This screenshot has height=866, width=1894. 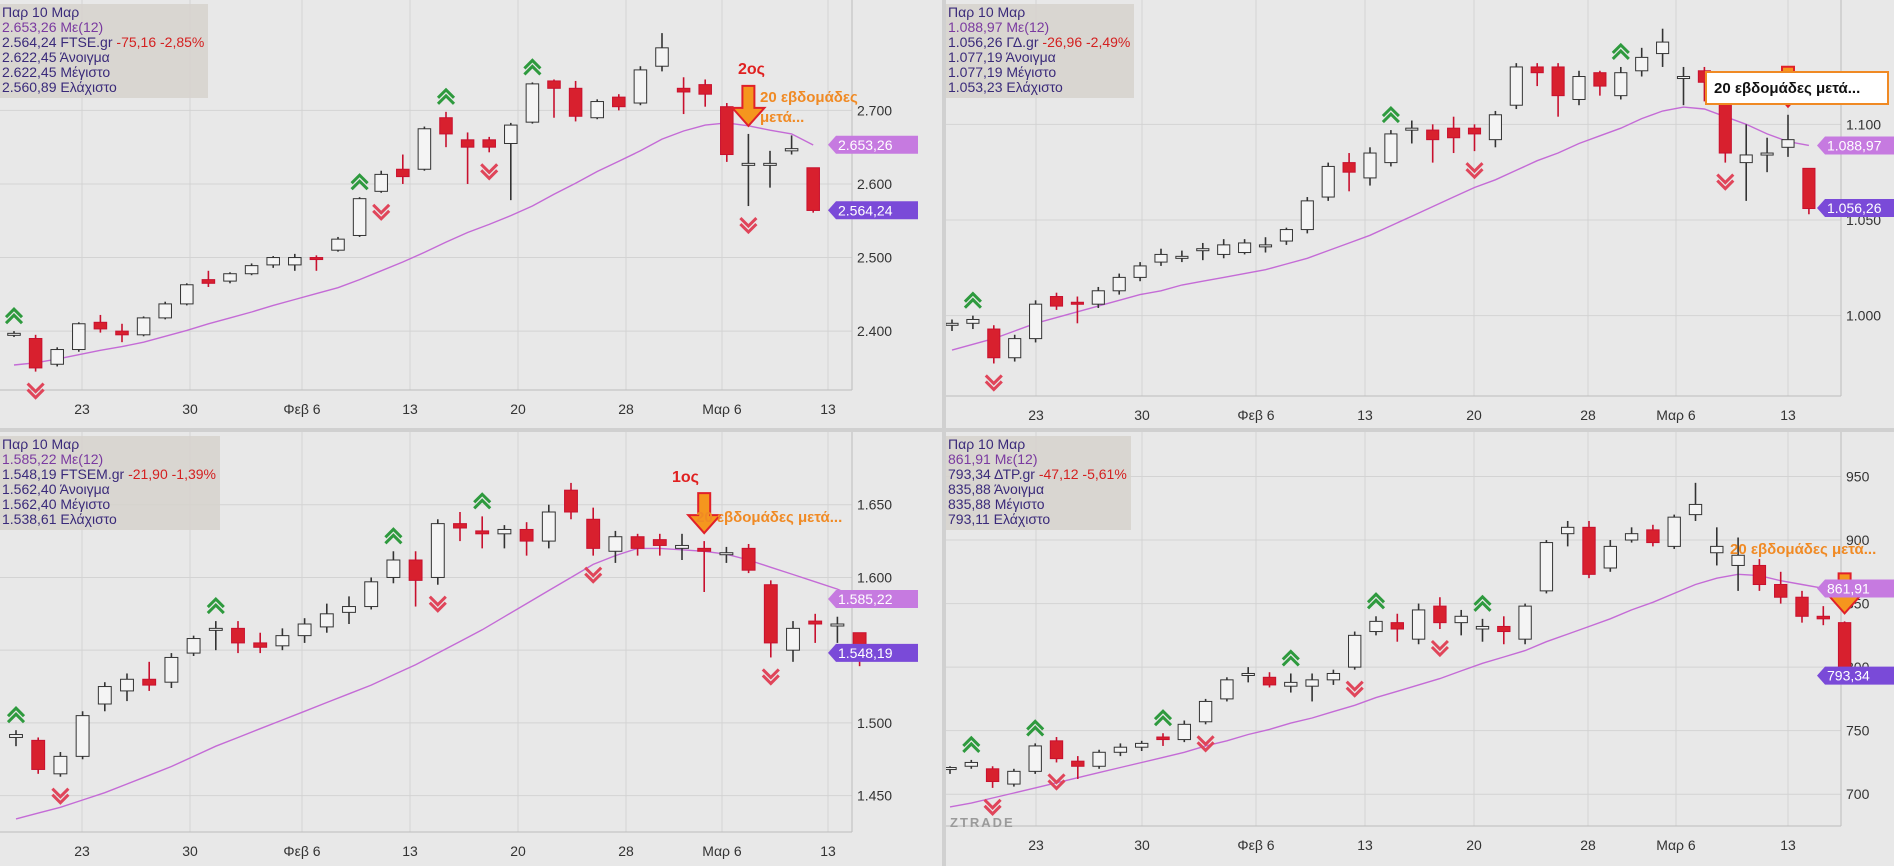 I want to click on price-tag-label: 1.585,22, so click(x=865, y=599).